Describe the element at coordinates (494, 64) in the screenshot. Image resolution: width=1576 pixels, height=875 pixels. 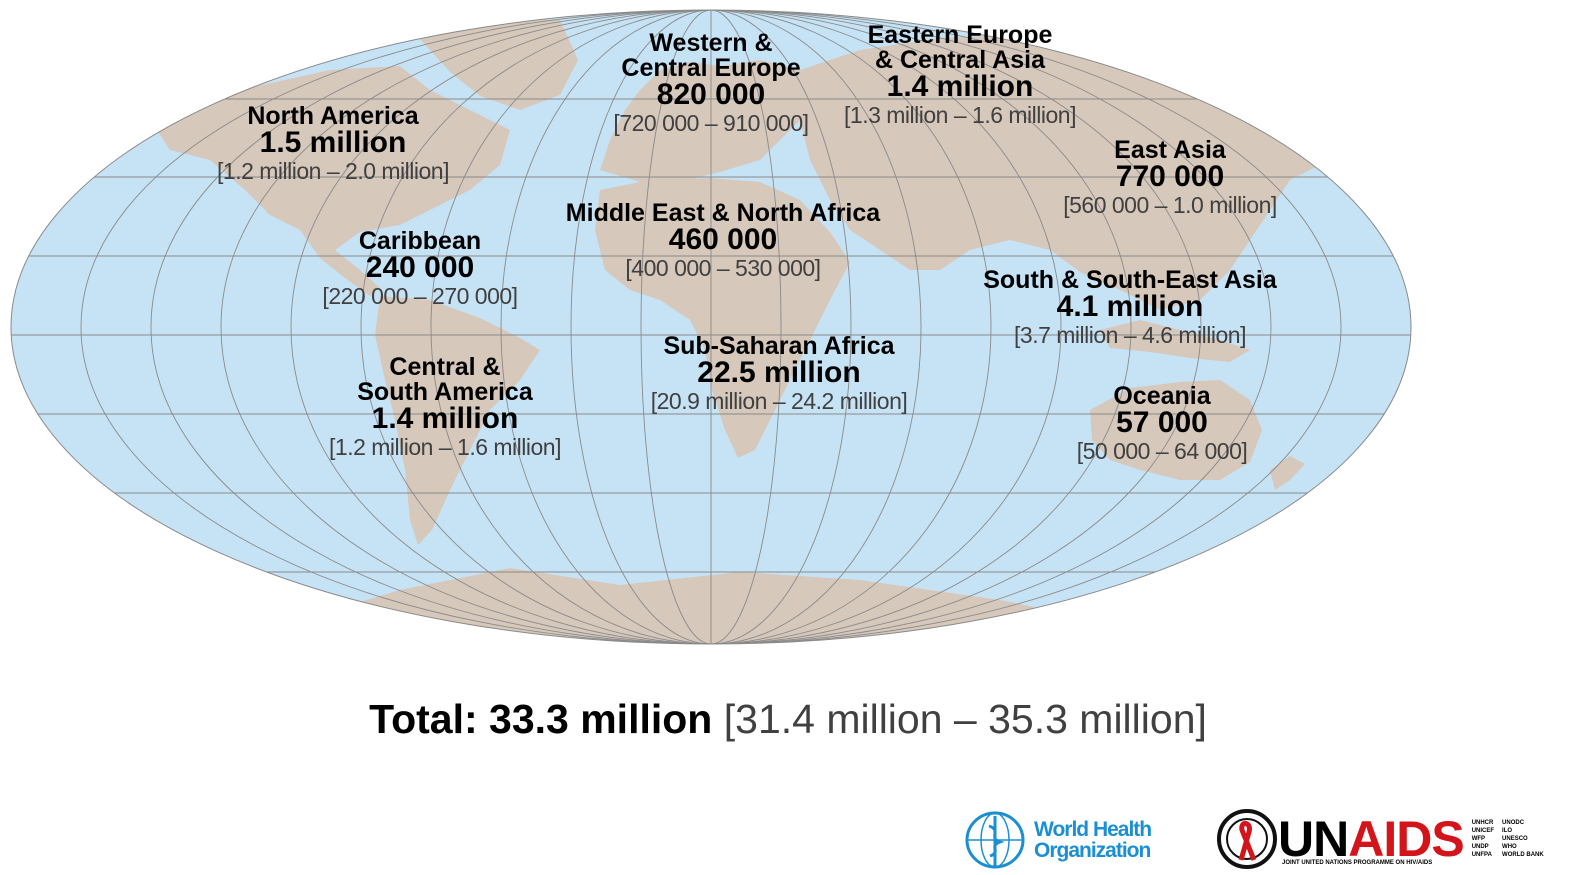
I see `greenland-landmass` at that location.